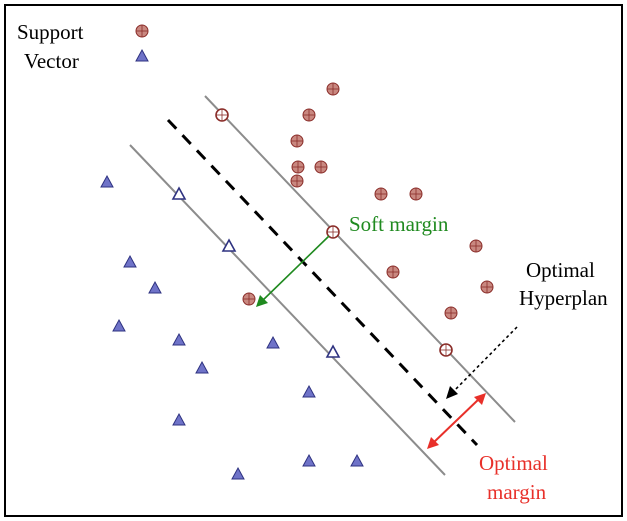 The image size is (627, 521). What do you see at coordinates (399, 224) in the screenshot?
I see `soft-margin-label: Soft margin` at bounding box center [399, 224].